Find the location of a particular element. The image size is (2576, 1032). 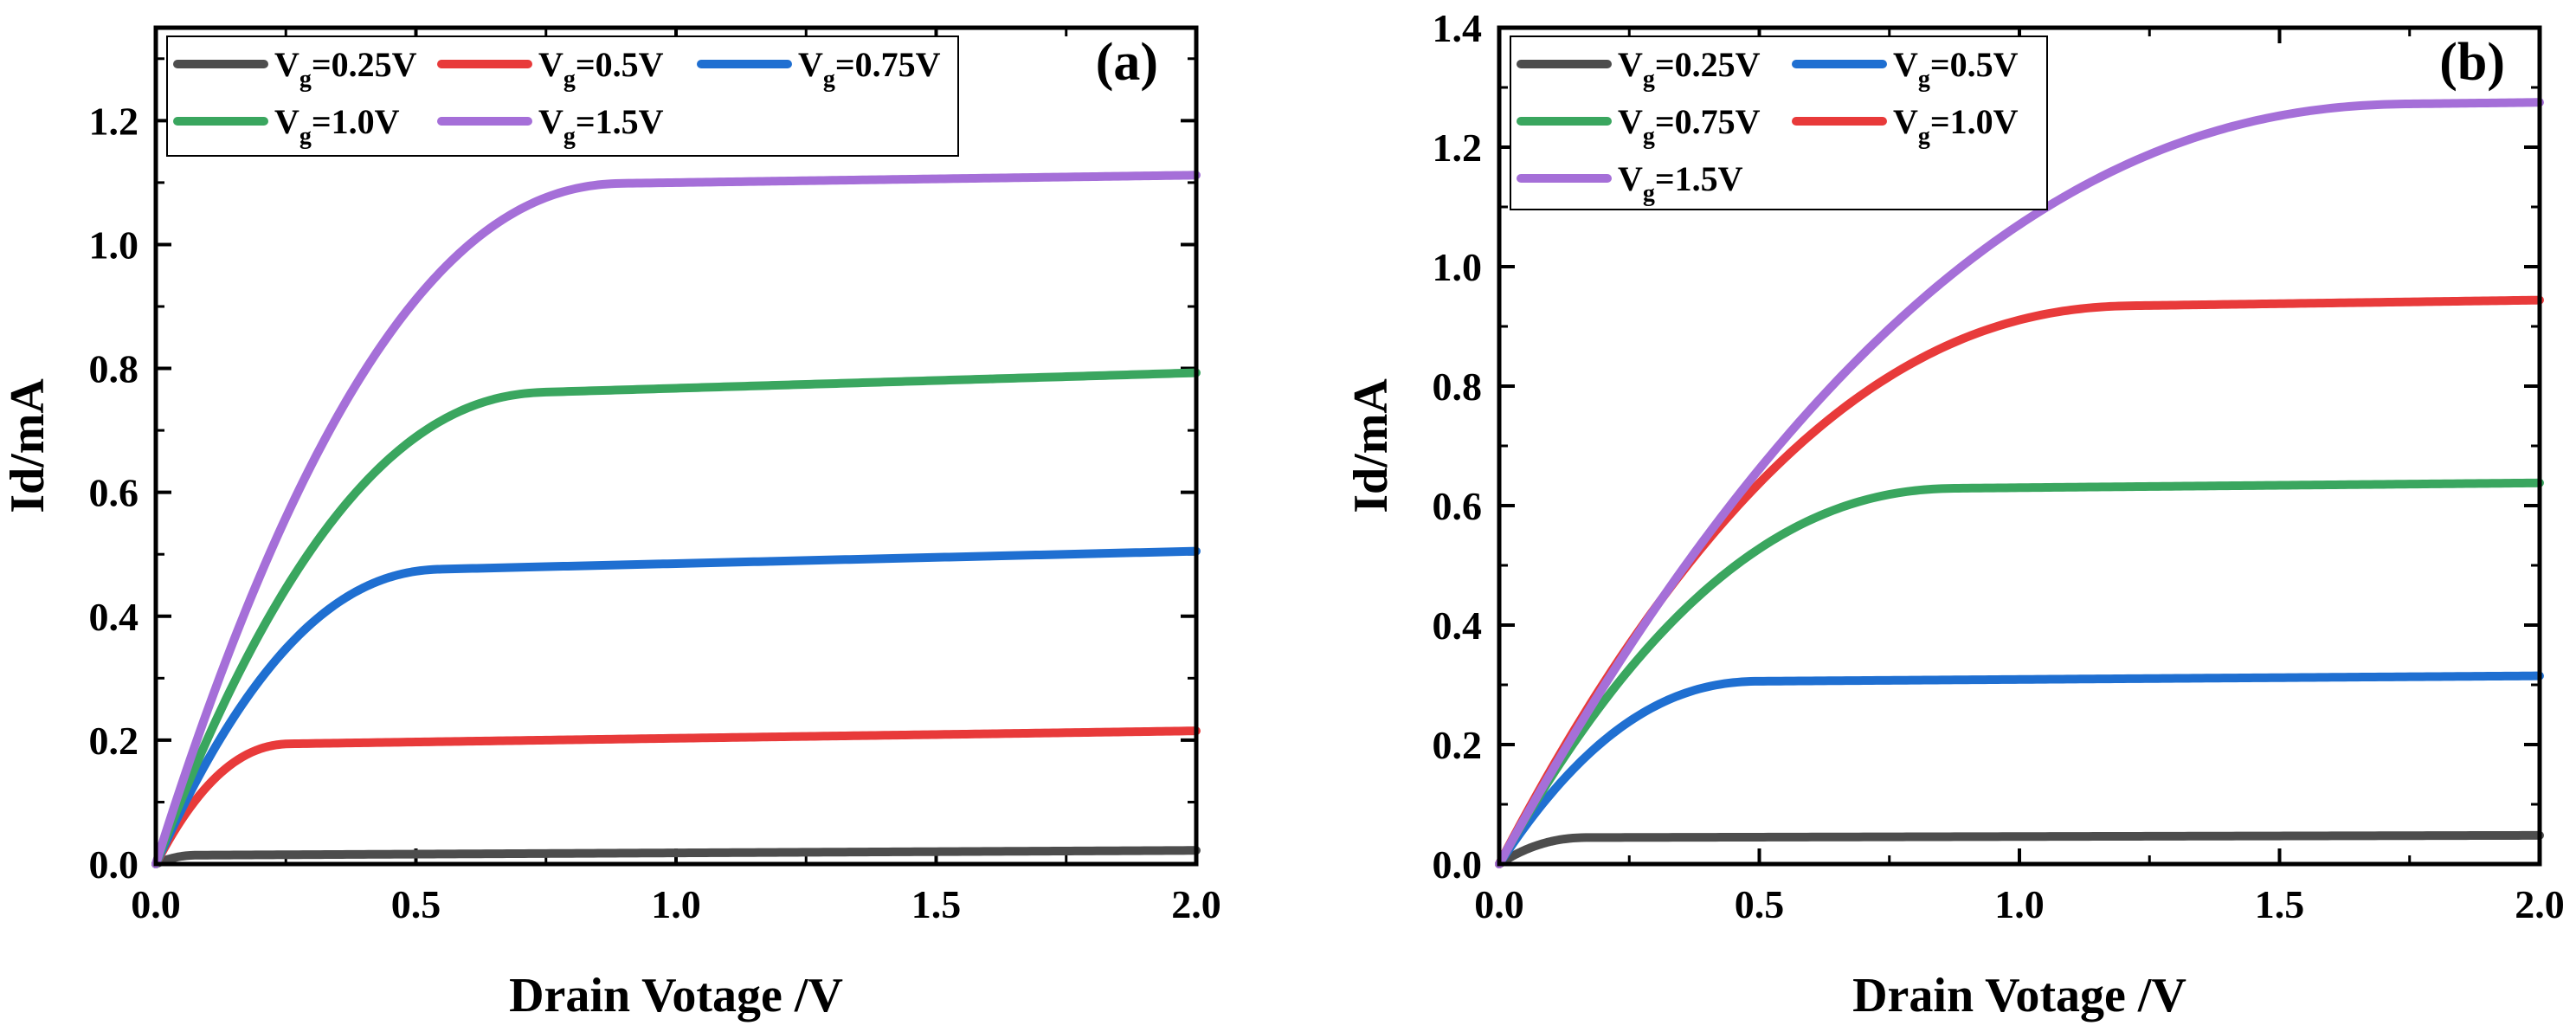

panel-label: (b) is located at coordinates (2472, 62).